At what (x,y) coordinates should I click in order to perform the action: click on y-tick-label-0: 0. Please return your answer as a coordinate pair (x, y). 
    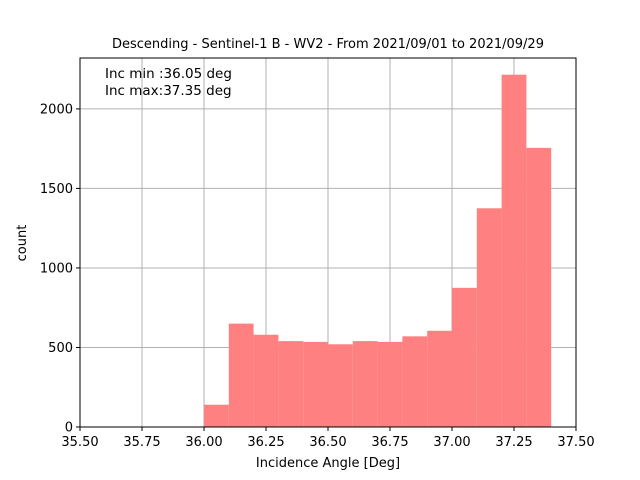
    Looking at the image, I should click on (69, 428).